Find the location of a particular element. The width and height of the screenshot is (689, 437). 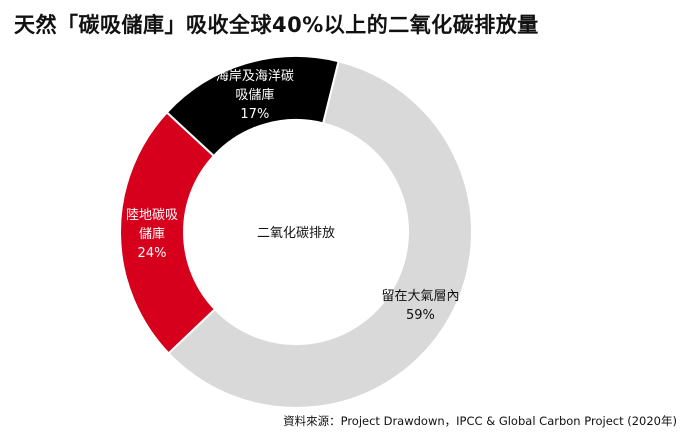

slice-label-1: 陸地碳吸儲庫 24% is located at coordinates (152, 234).